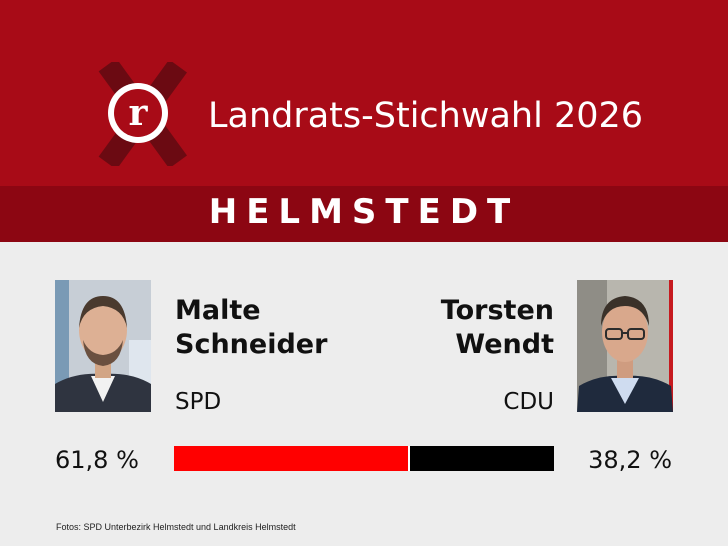 The height and width of the screenshot is (546, 728). I want to click on party-label-left: SPD, so click(198, 402).